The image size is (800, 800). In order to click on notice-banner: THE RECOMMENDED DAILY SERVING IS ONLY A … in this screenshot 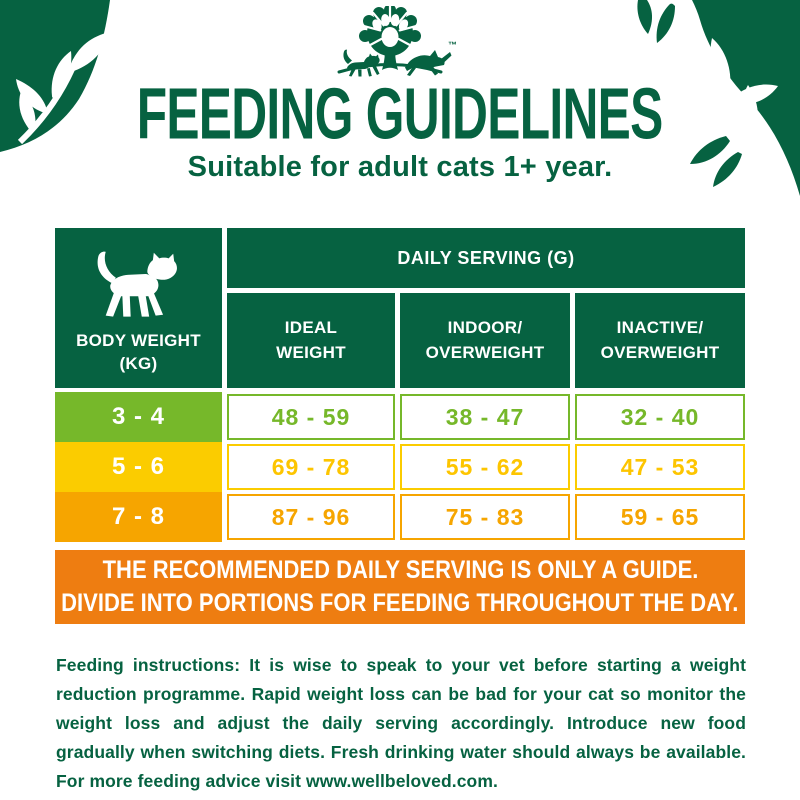, I will do `click(400, 587)`.